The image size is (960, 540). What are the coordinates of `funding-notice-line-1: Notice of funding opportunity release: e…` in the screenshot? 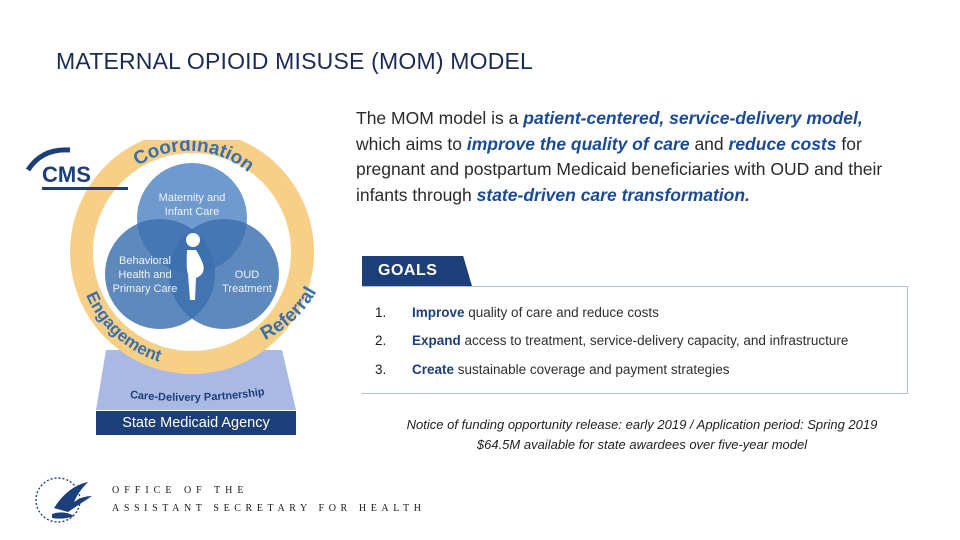 It's located at (642, 424).